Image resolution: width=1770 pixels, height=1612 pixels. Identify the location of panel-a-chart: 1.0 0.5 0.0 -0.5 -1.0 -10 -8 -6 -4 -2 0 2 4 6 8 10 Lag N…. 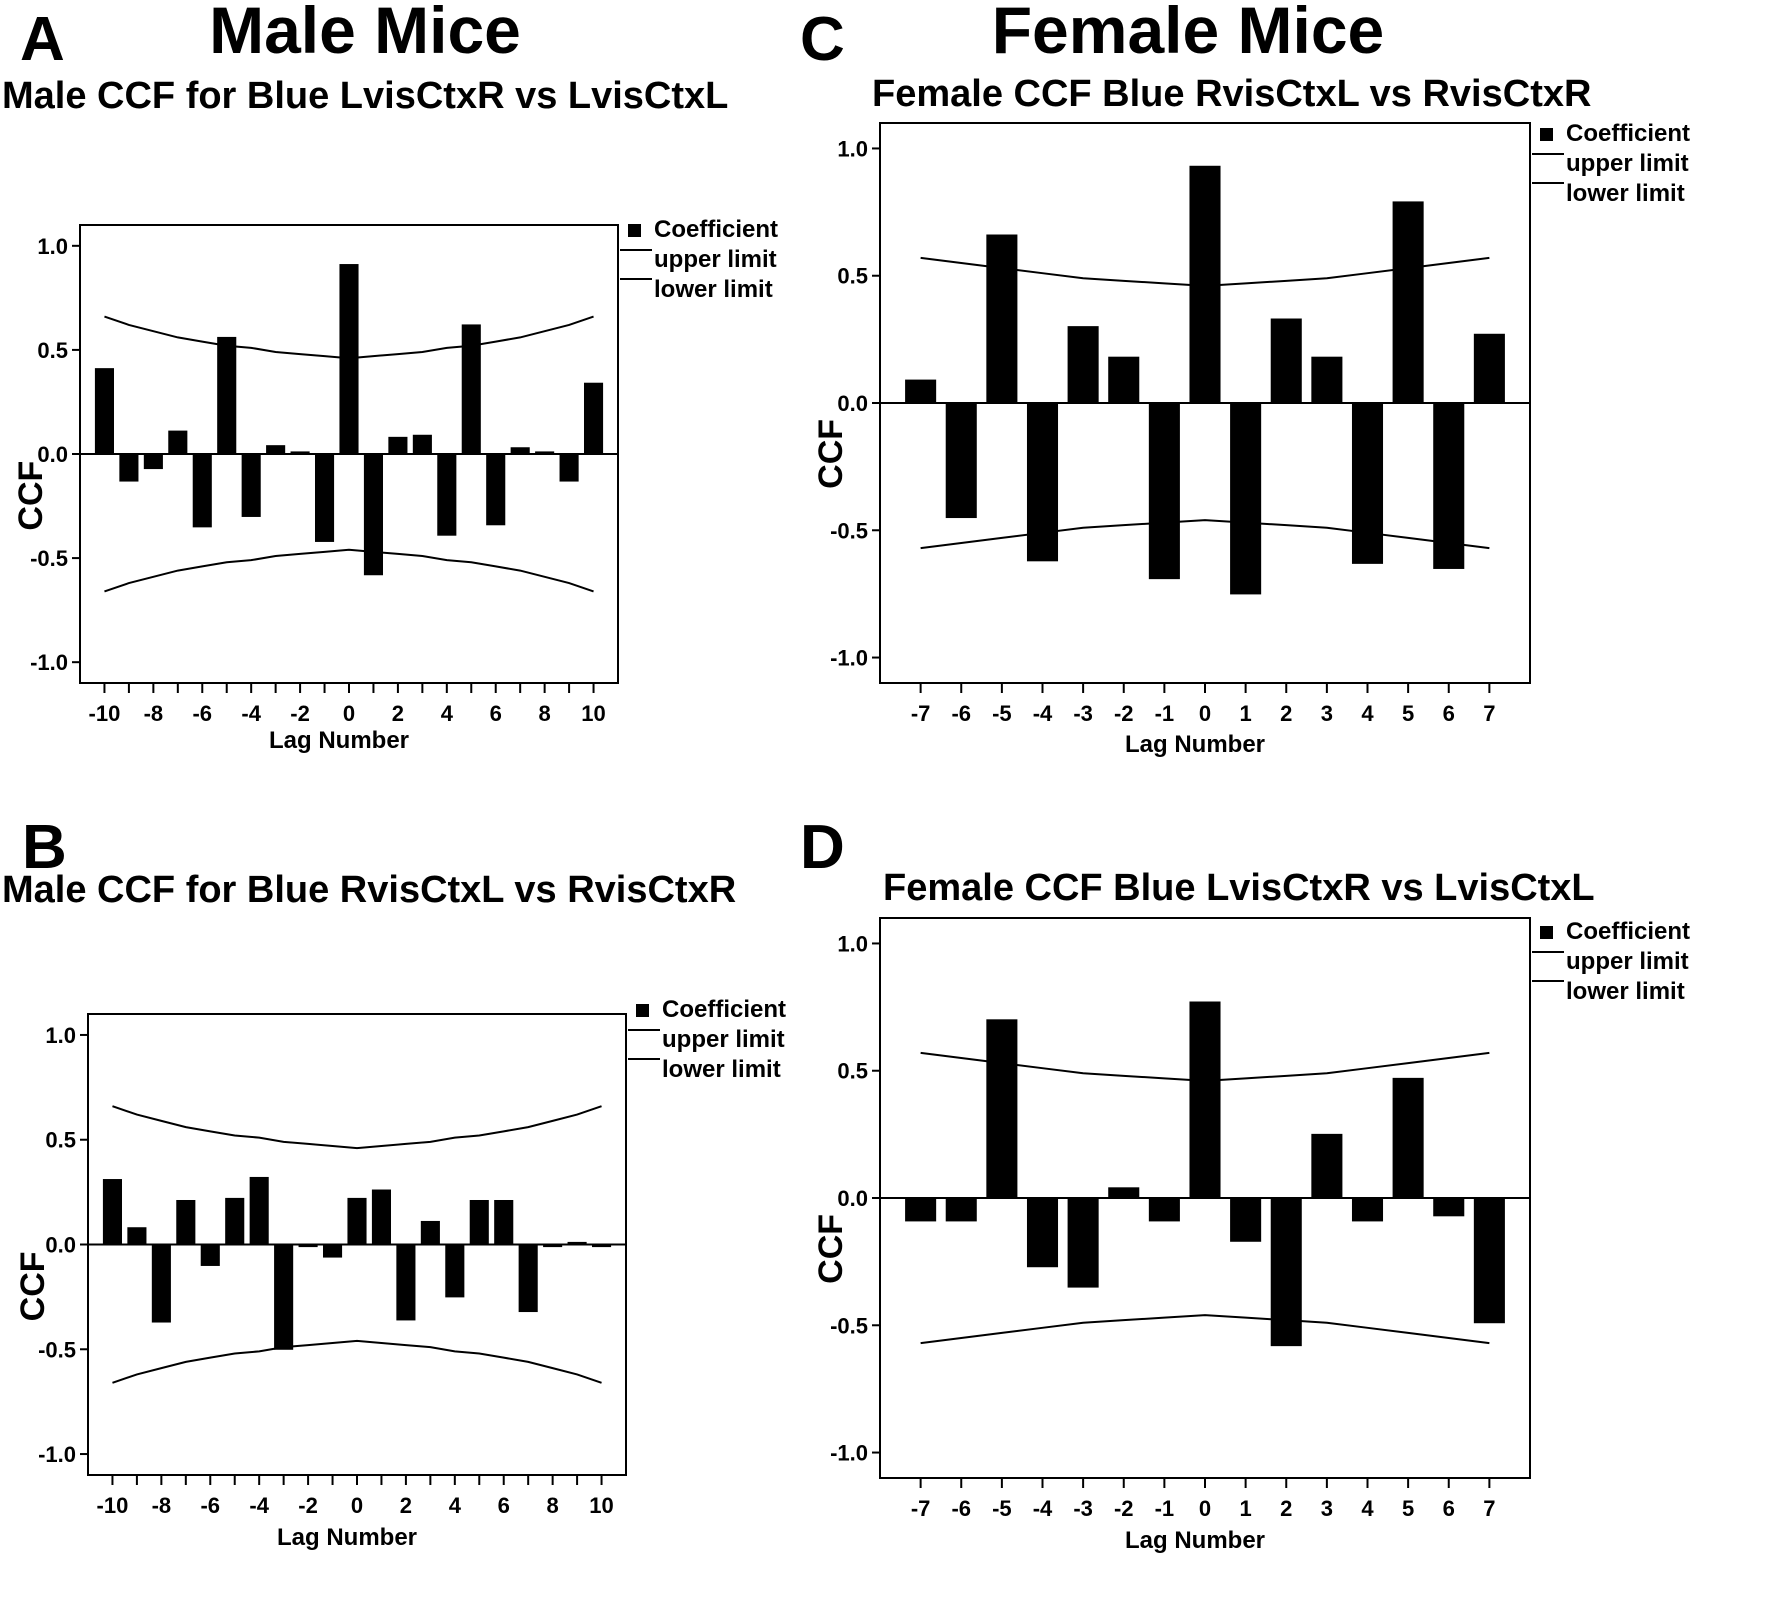
(395, 485).